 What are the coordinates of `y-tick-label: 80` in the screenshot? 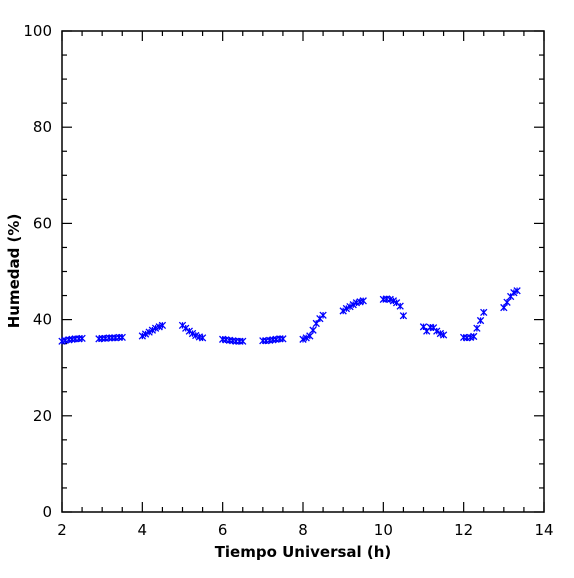 It's located at (42, 127).